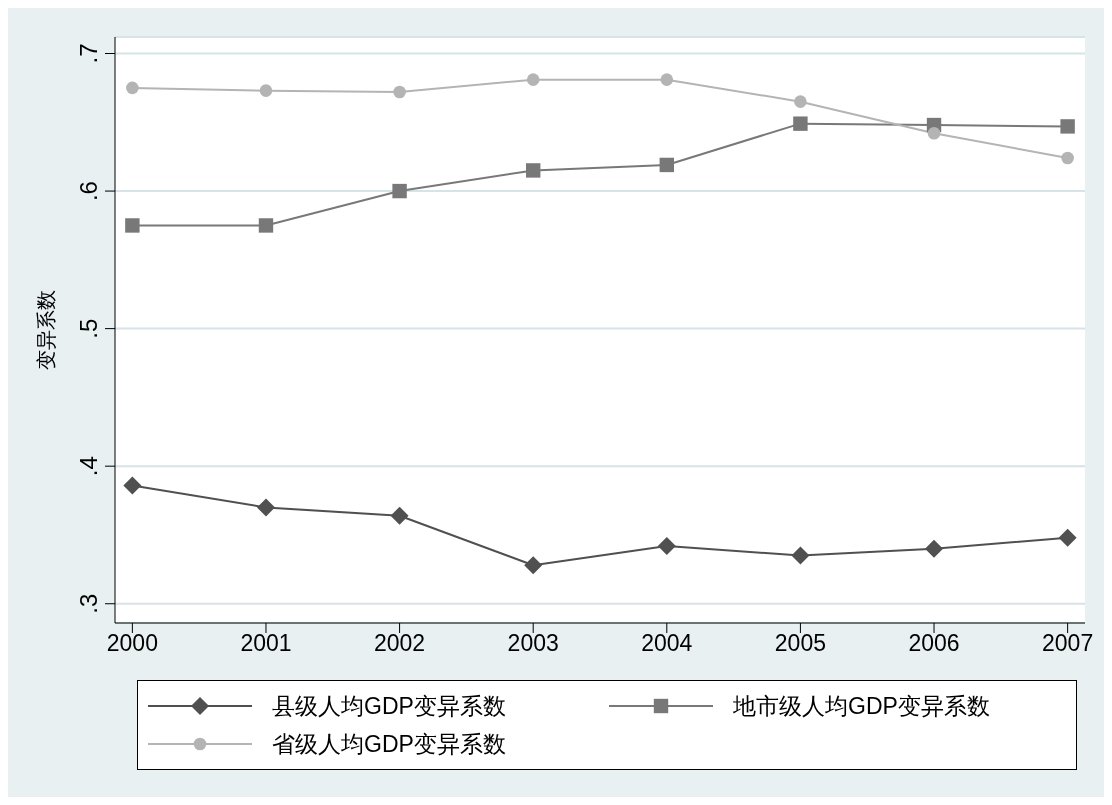 The image size is (1112, 805). Describe the element at coordinates (667, 643) in the screenshot. I see `x-tick-label: 2004` at that location.